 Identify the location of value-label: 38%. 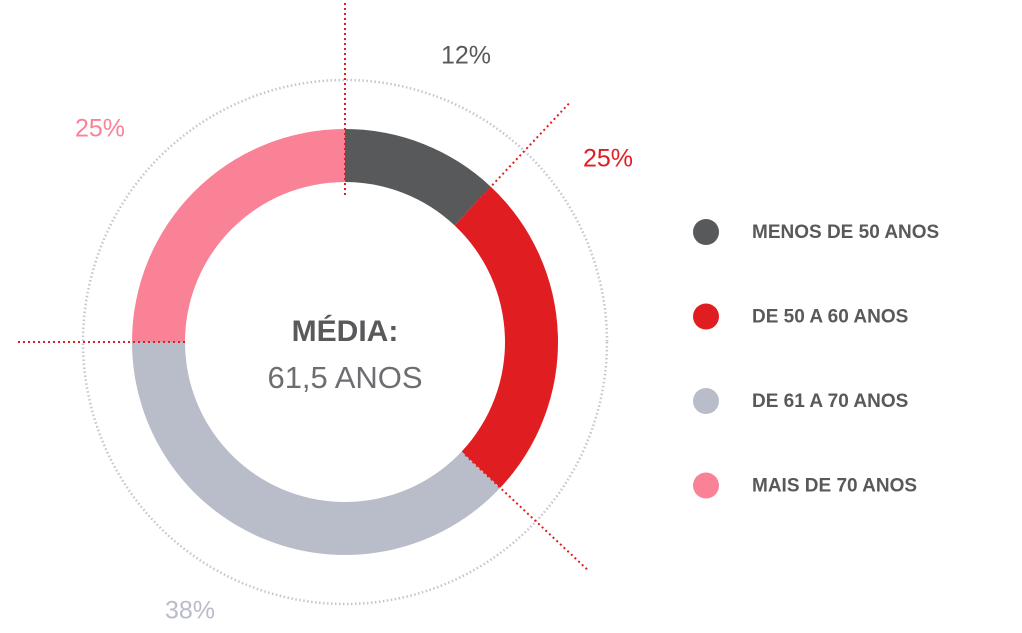
(190, 611).